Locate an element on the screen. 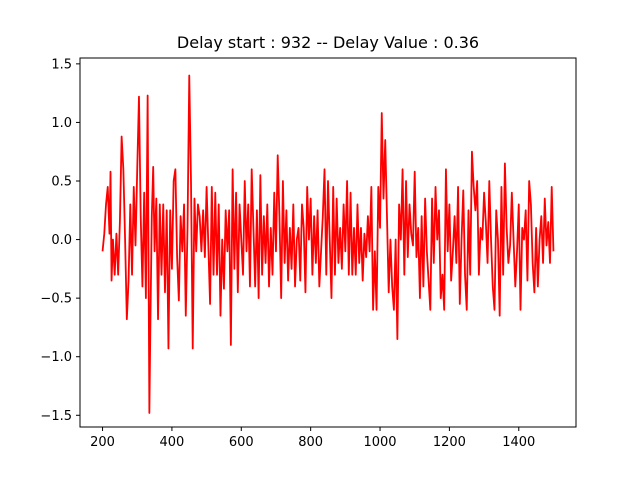 The image size is (640, 480). x-axis: 200 400 600 800 1000 1200 1400 is located at coordinates (312, 438).